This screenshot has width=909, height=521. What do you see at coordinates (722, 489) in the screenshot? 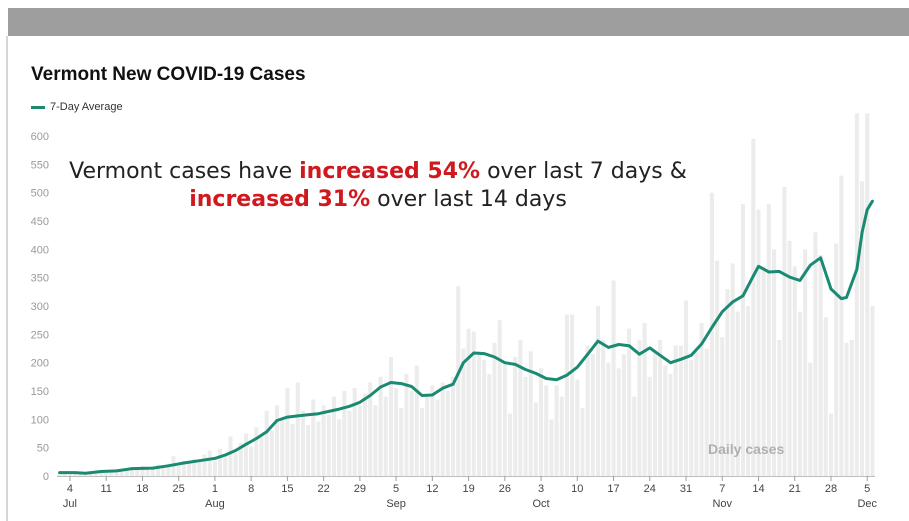
I see `x-tick-label: 7` at bounding box center [722, 489].